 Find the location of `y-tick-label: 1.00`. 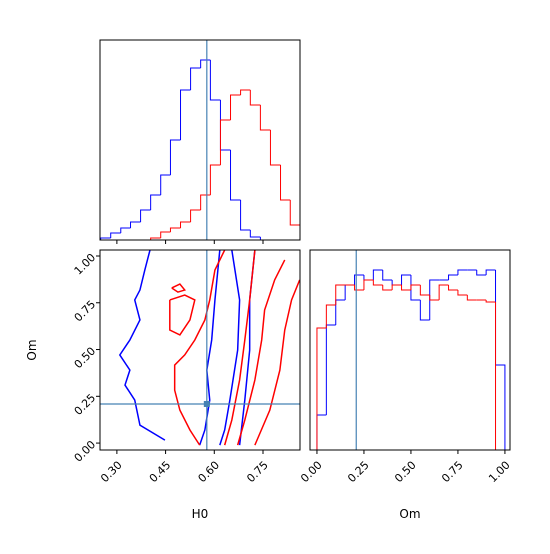

y-tick-label: 1.00 is located at coordinates (85, 264).